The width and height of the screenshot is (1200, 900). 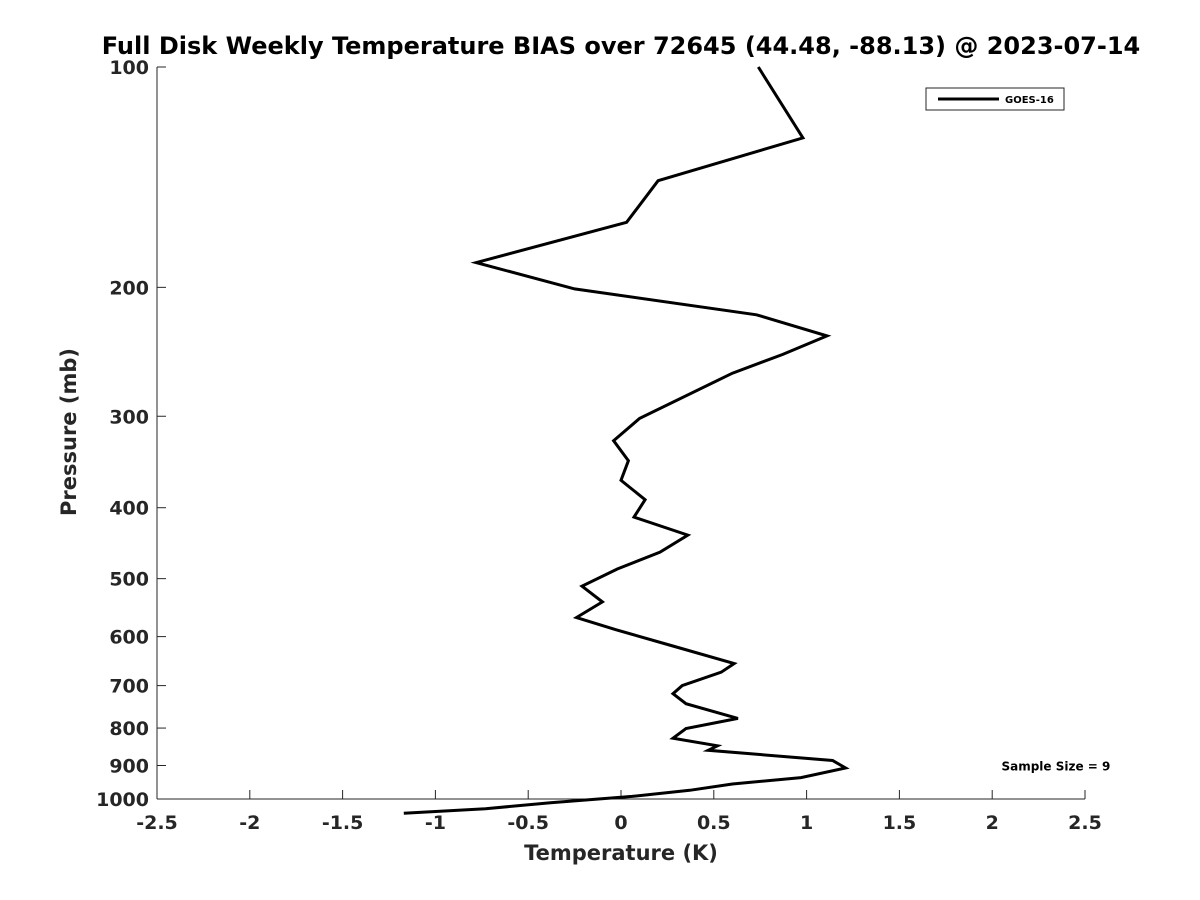 What do you see at coordinates (992, 823) in the screenshot?
I see `x-tick-label: 2` at bounding box center [992, 823].